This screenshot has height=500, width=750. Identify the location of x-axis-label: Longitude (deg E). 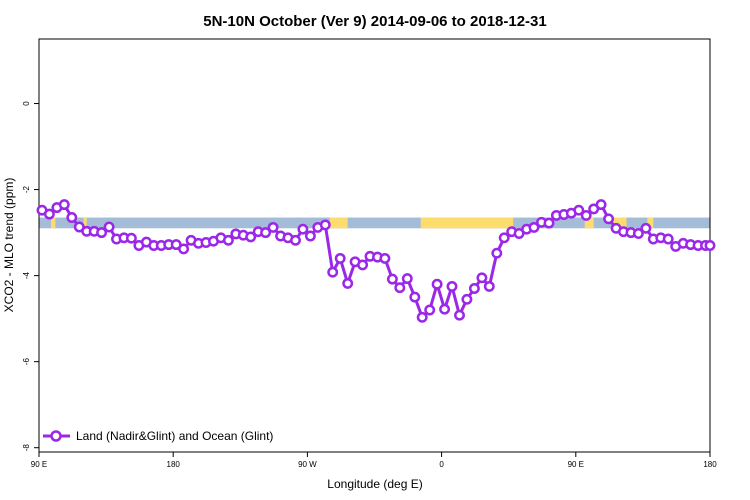
(374, 484).